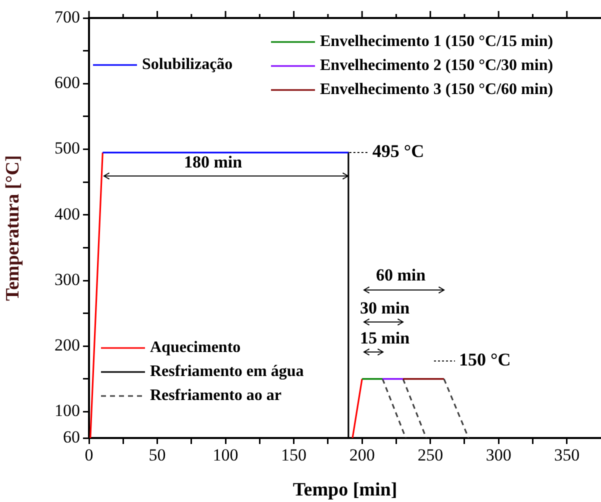 Image resolution: width=601 pixels, height=502 pixels. Describe the element at coordinates (225, 455) in the screenshot. I see `x-tick-label: 100` at that location.